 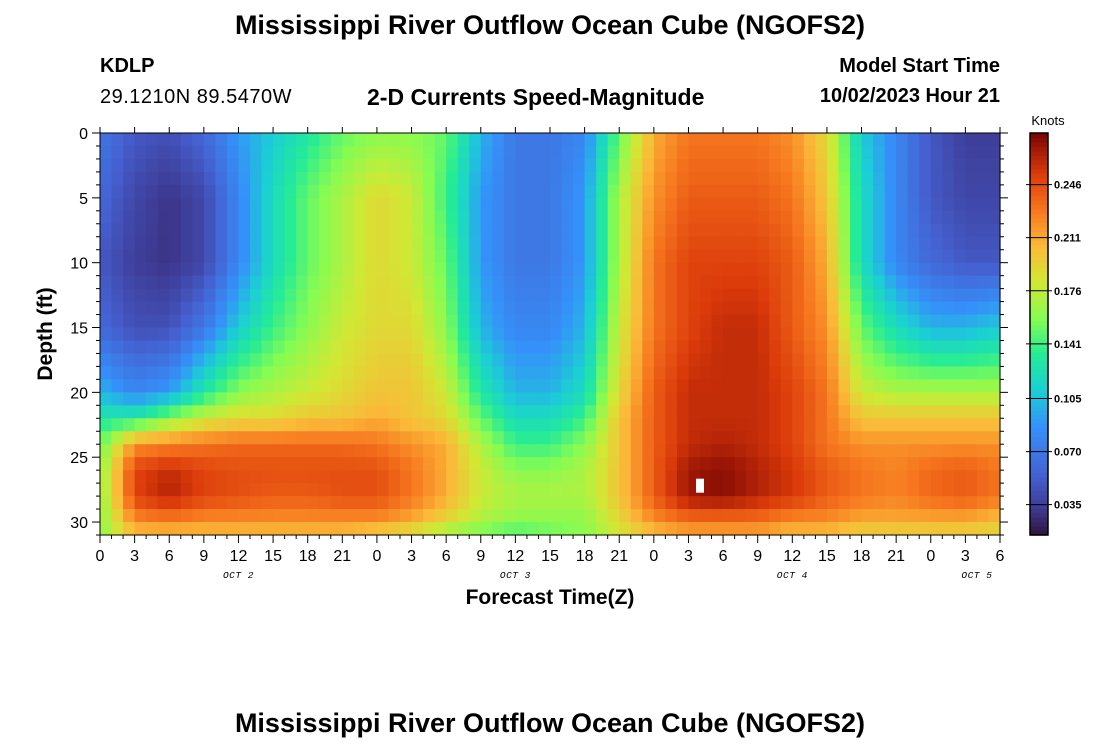 I want to click on colorbar-tick-label: 0.105, so click(x=1068, y=399).